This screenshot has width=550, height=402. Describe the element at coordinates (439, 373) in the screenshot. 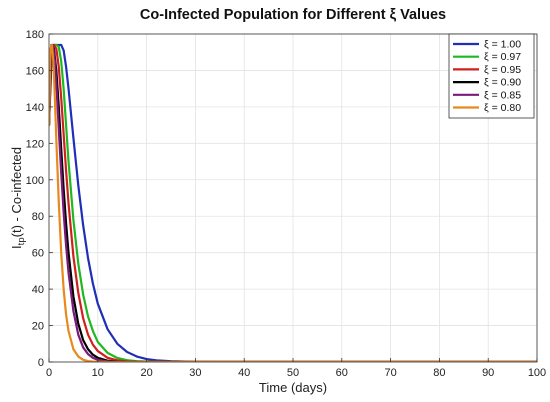

I see `x-tick-label: 80` at that location.